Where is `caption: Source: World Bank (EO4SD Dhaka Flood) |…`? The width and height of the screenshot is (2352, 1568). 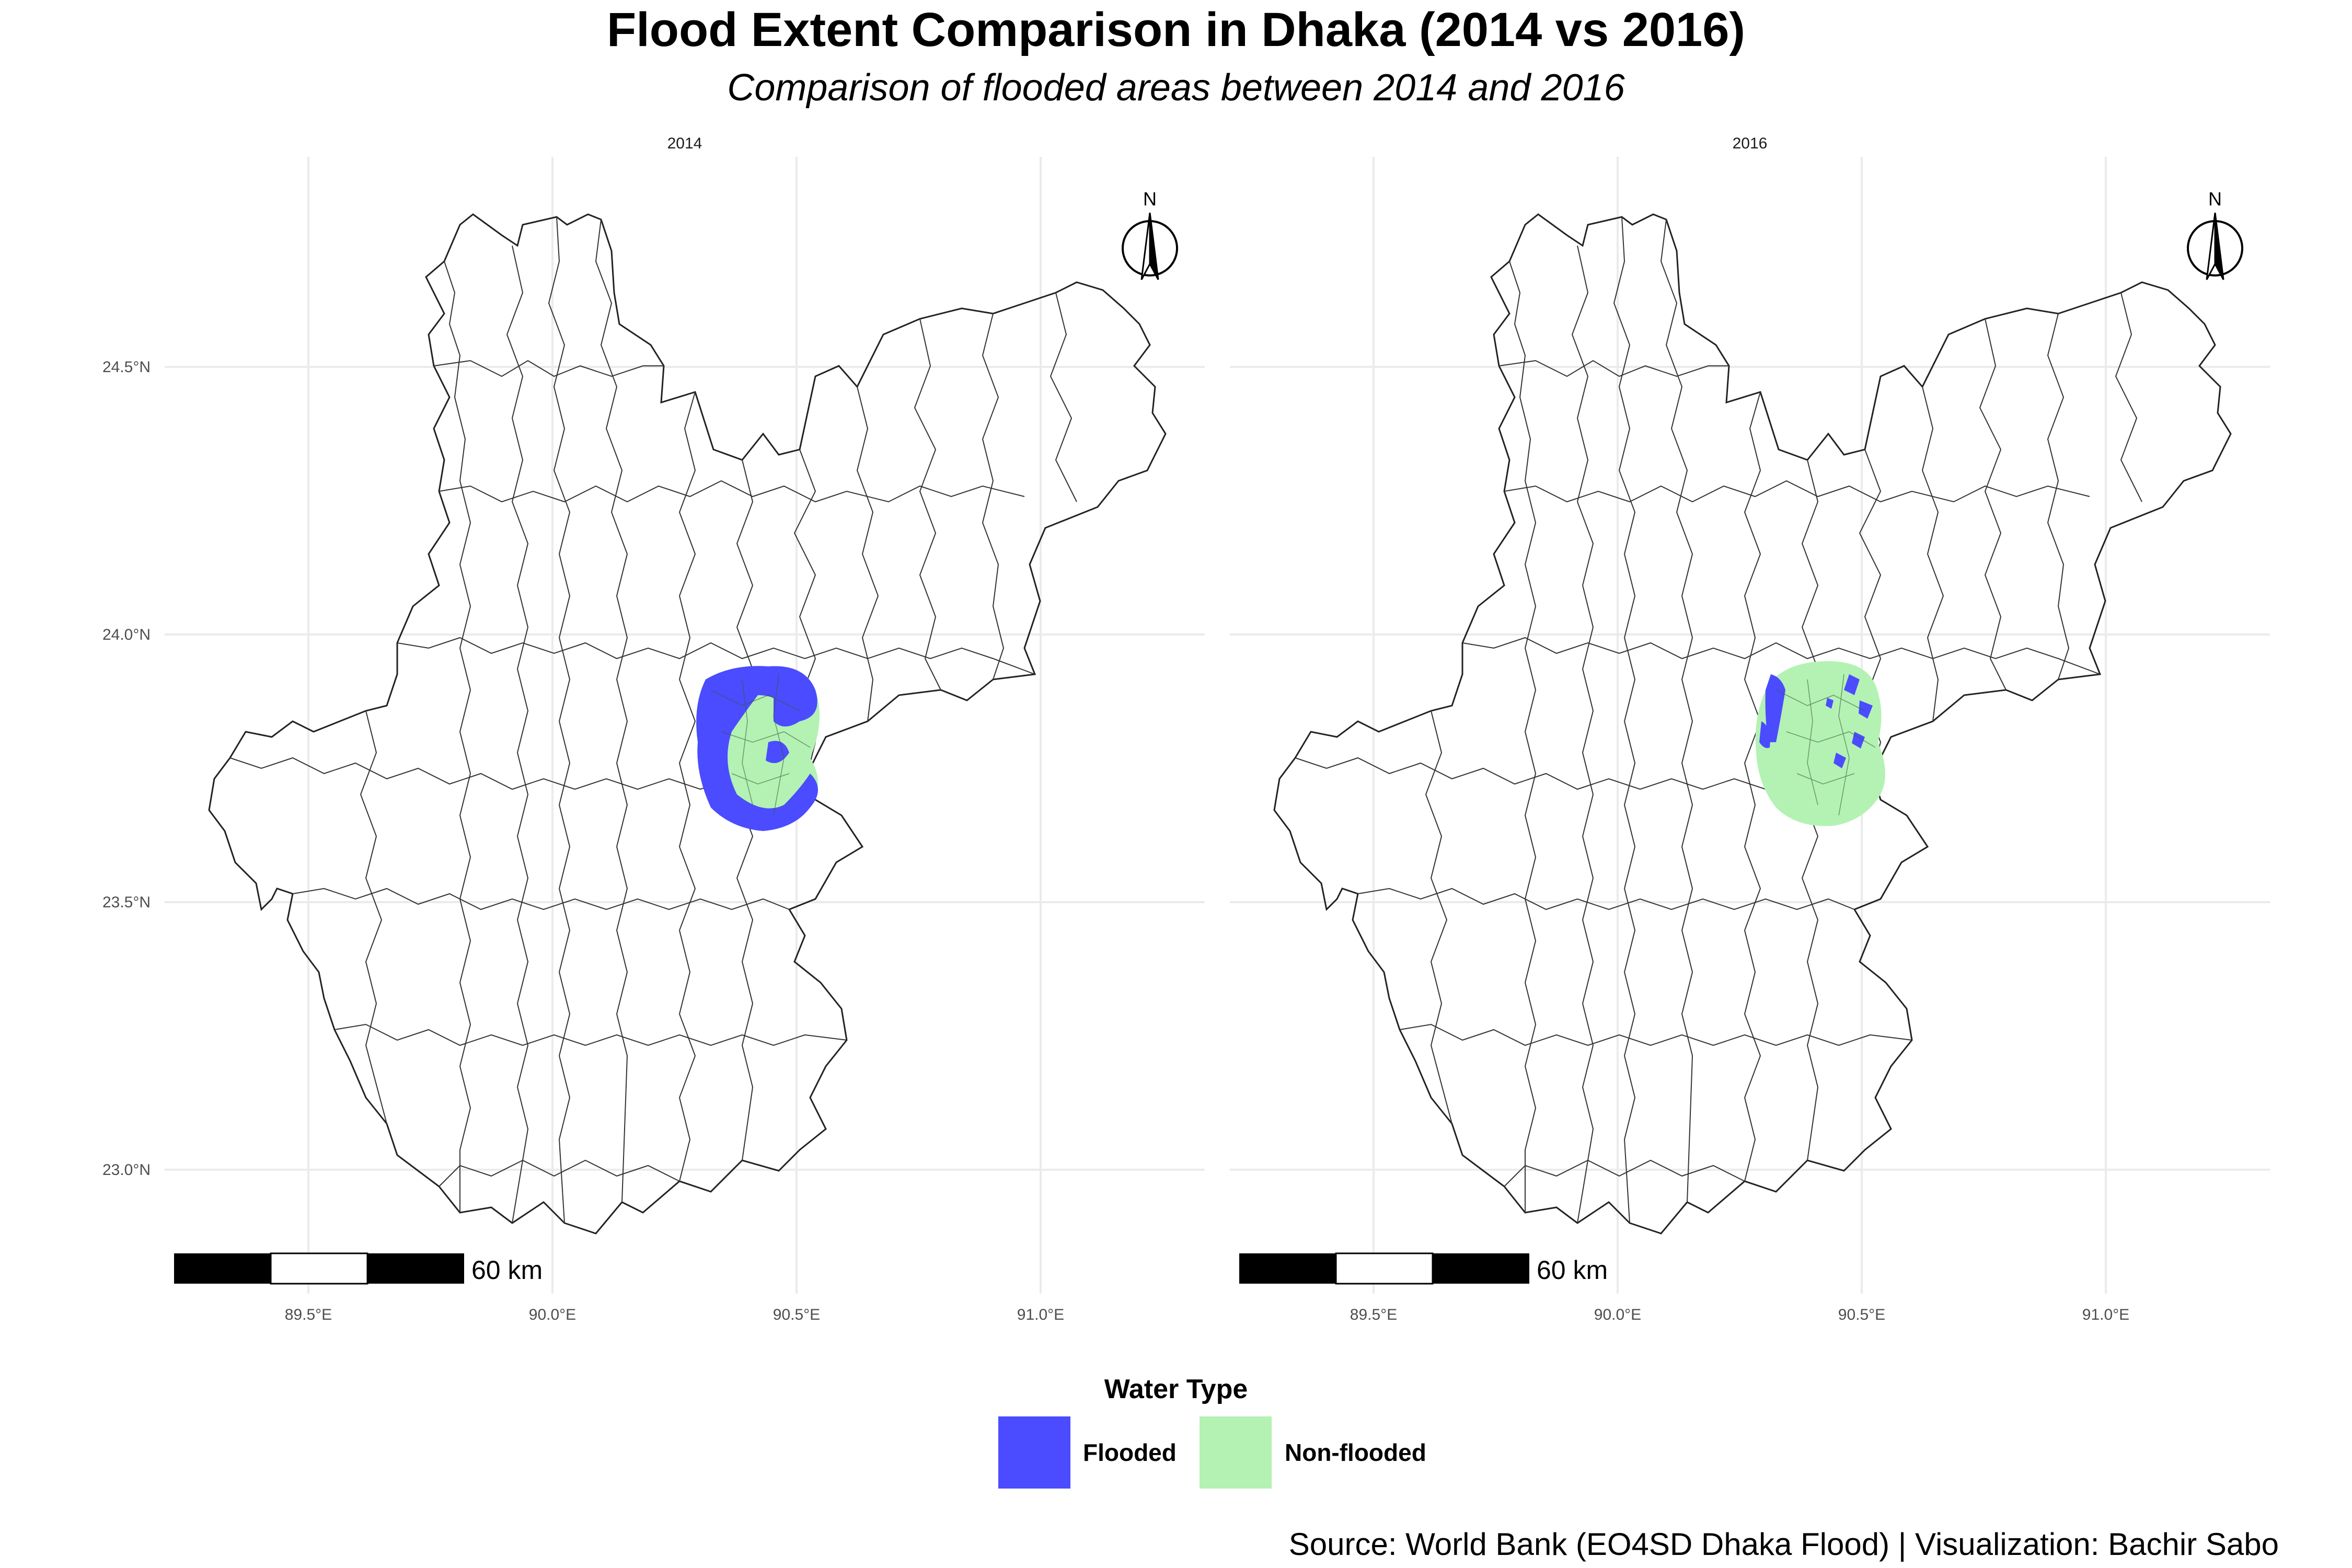 caption: Source: World Bank (EO4SD Dhaka Flood) |… is located at coordinates (1784, 1544).